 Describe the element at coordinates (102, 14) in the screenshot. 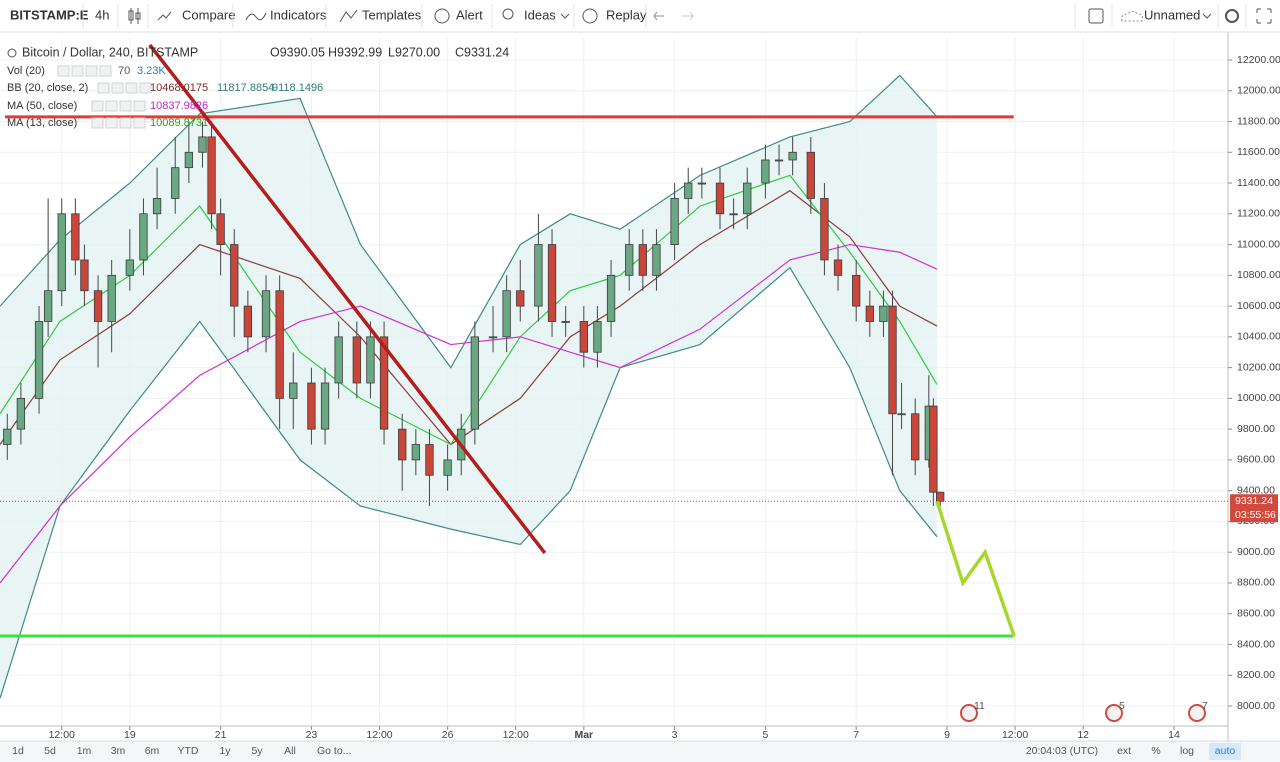

I see `interval: 4h` at that location.